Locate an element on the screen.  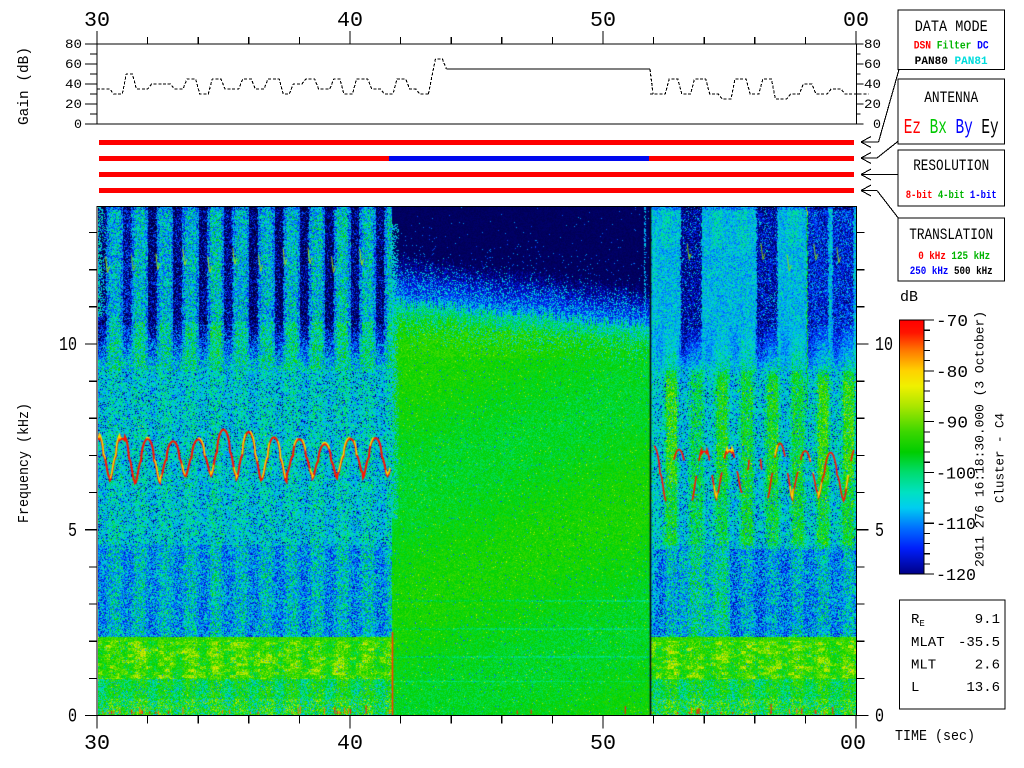
svg-text: DATA MODE is located at coordinates (951, 27).